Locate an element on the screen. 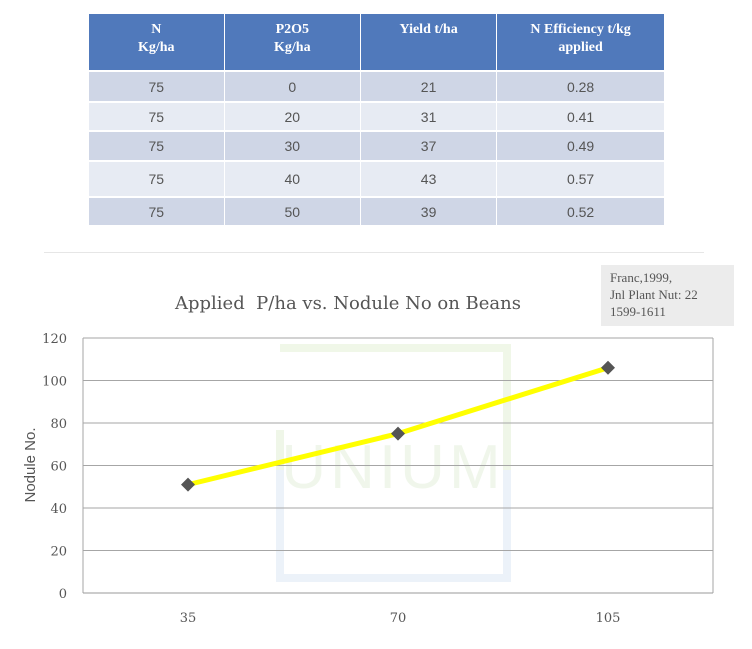 The height and width of the screenshot is (649, 752). reference-line: Franc,1999, is located at coordinates (641, 277).